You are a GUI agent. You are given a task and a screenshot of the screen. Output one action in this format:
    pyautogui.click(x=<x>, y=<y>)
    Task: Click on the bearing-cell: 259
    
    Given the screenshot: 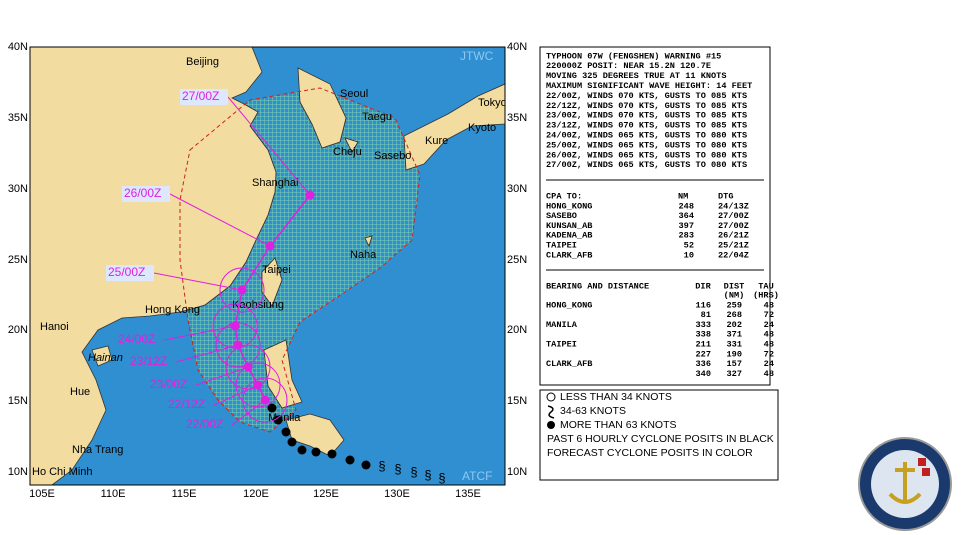 What is the action you would take?
    pyautogui.click(x=734, y=305)
    